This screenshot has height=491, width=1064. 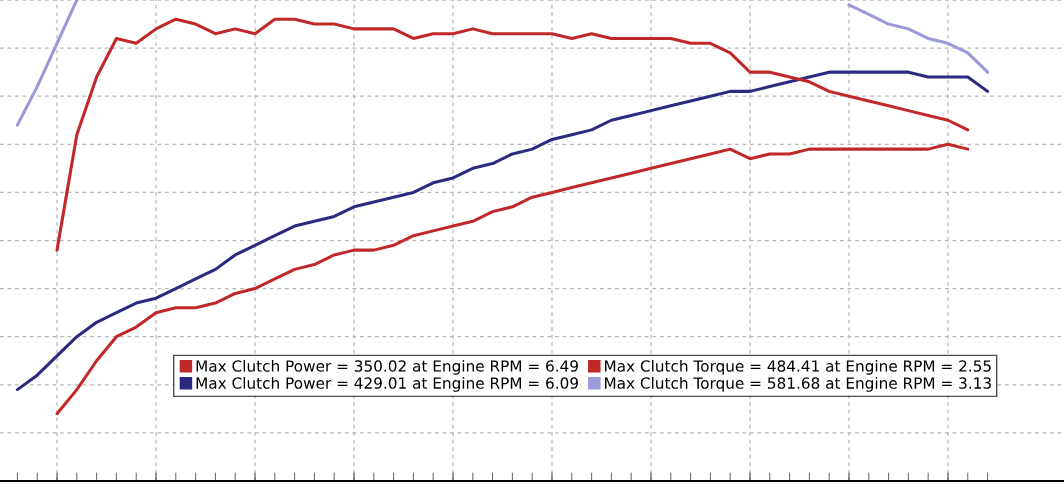 What do you see at coordinates (387, 384) in the screenshot?
I see `legend-label: Max Clutch Power = 429.01 at Engine RPM = 6.09` at bounding box center [387, 384].